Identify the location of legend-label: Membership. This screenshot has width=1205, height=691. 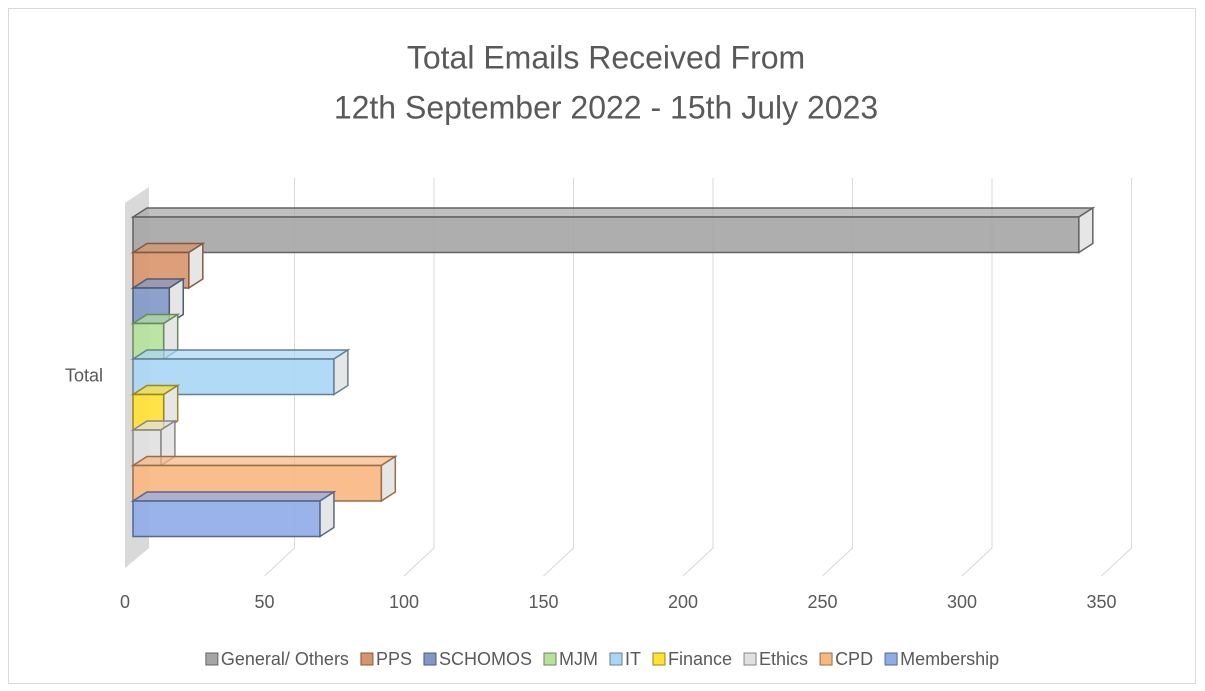
(949, 659).